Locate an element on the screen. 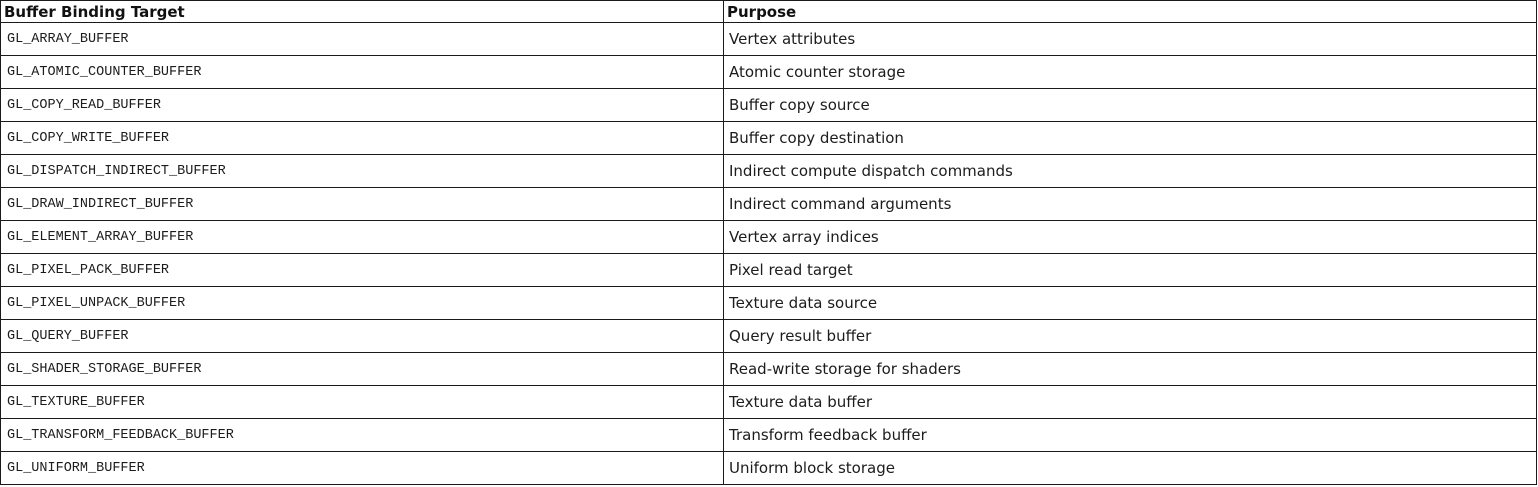  table-row: GL_COPY_READ_BUFFER Buffer copy source is located at coordinates (768, 105).